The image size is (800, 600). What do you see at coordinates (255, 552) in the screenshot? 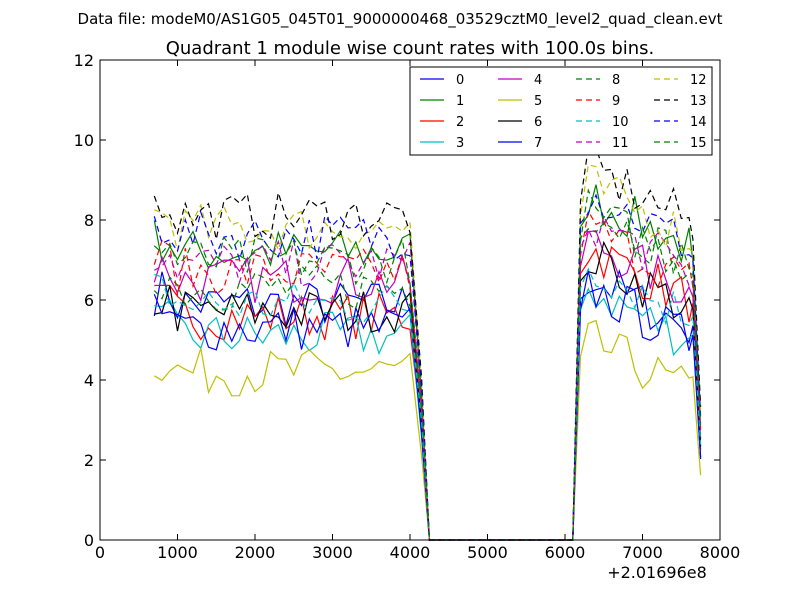
I see `x-tick-label: 2000` at bounding box center [255, 552].